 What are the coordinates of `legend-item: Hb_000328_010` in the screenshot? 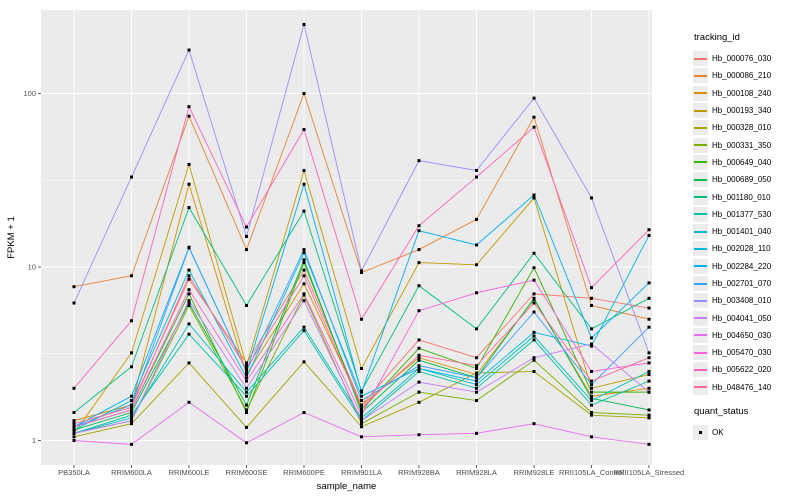 It's located at (746, 127).